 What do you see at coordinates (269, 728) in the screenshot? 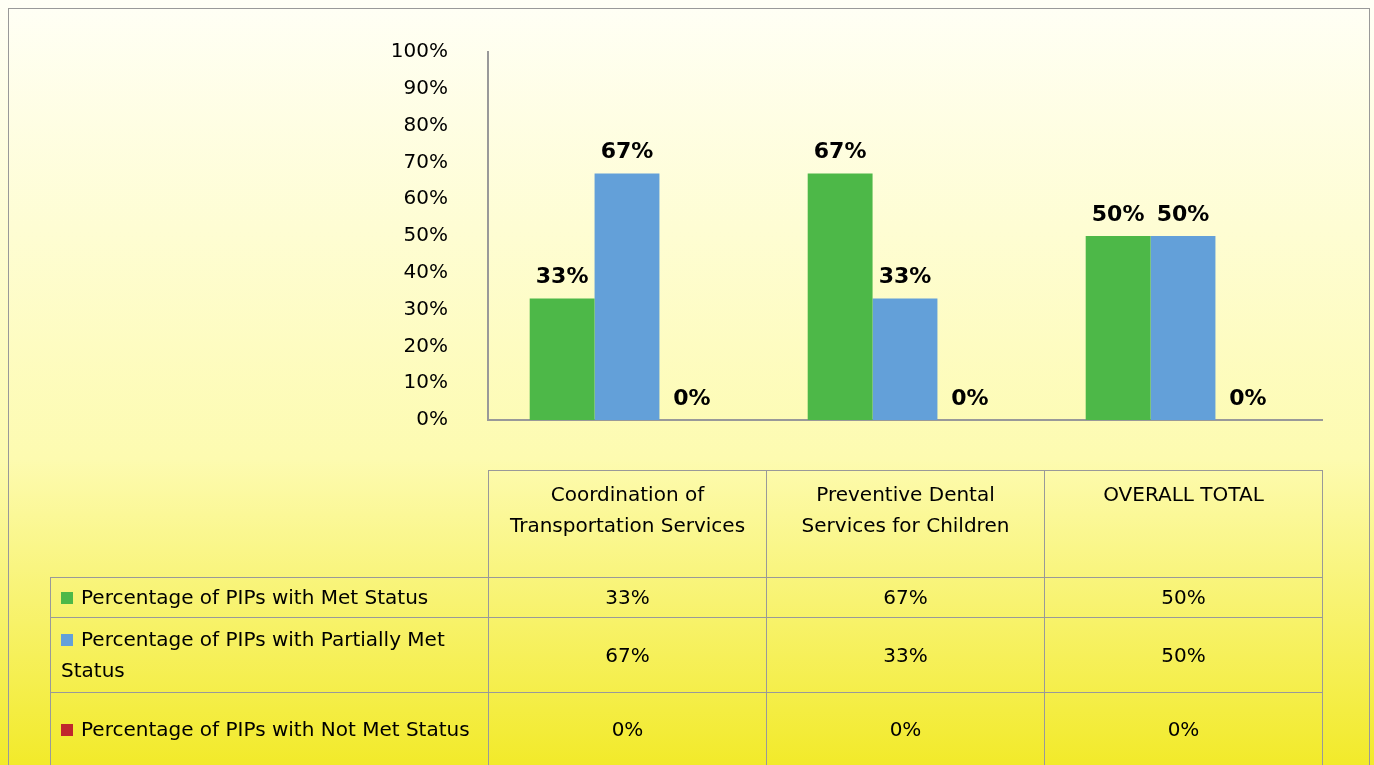
I see `legend-label: Percentage of PIPs with Not Met Status` at bounding box center [269, 728].